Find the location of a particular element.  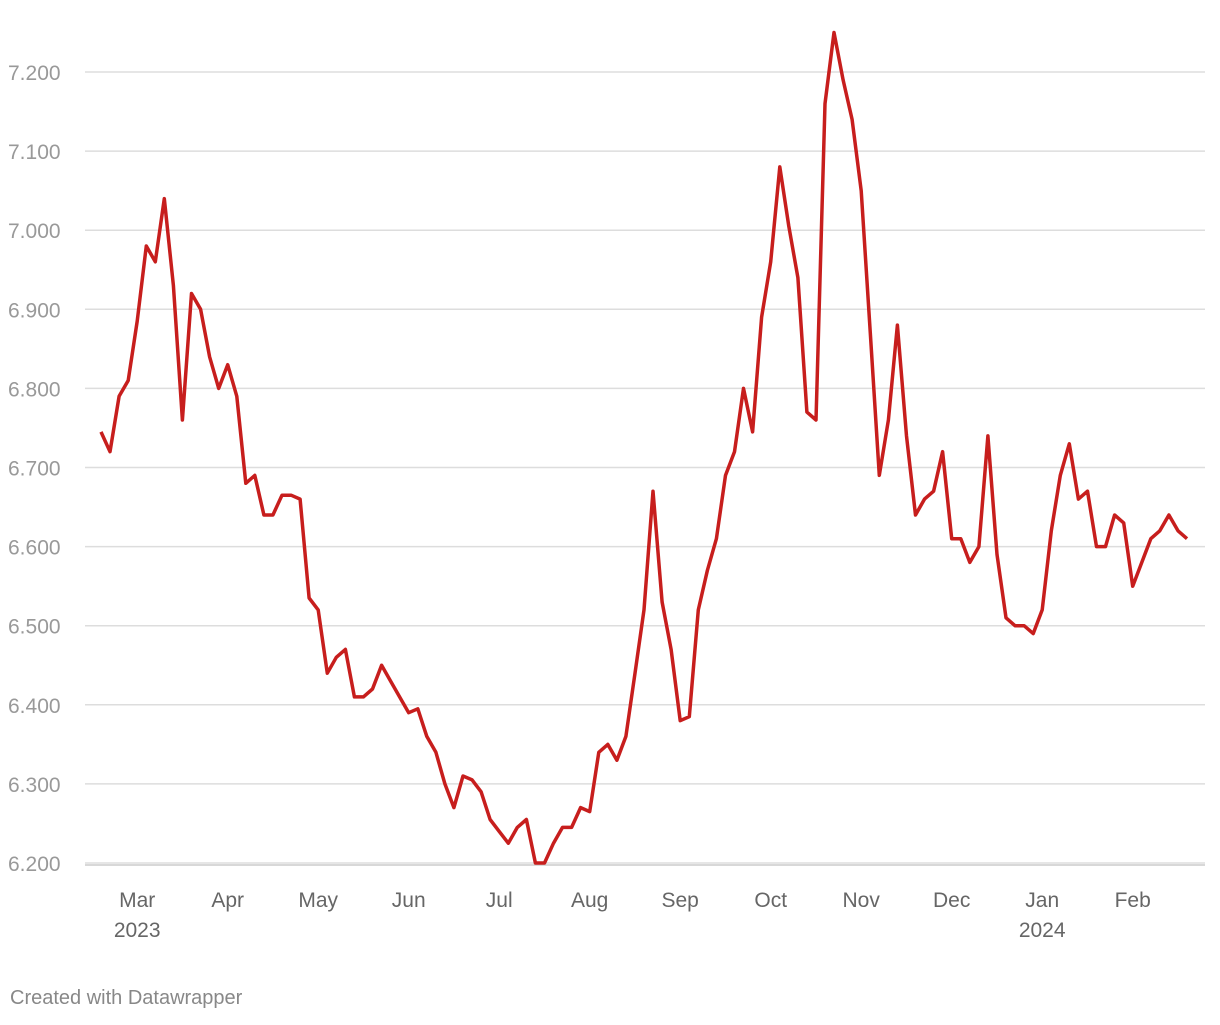

x-tick-label: Oct is located at coordinates (770, 900).